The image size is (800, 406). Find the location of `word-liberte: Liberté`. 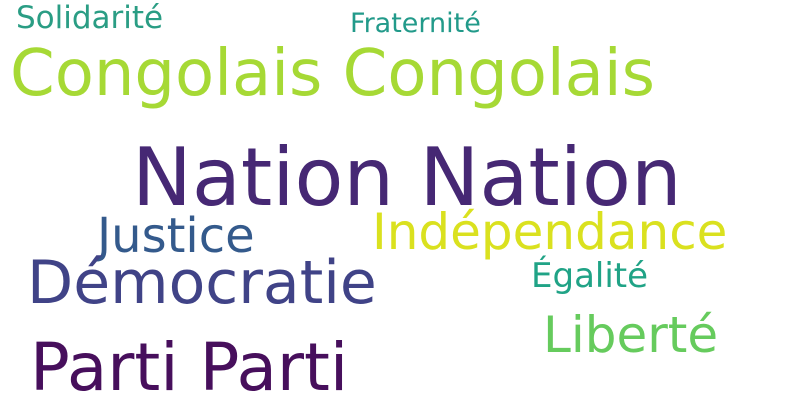

word-liberte: Liberté is located at coordinates (631, 335).